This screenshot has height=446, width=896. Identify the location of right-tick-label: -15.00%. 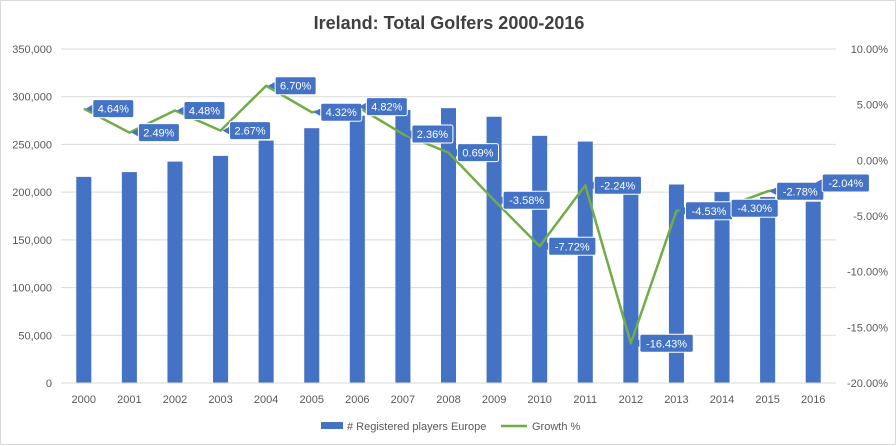
(867, 328).